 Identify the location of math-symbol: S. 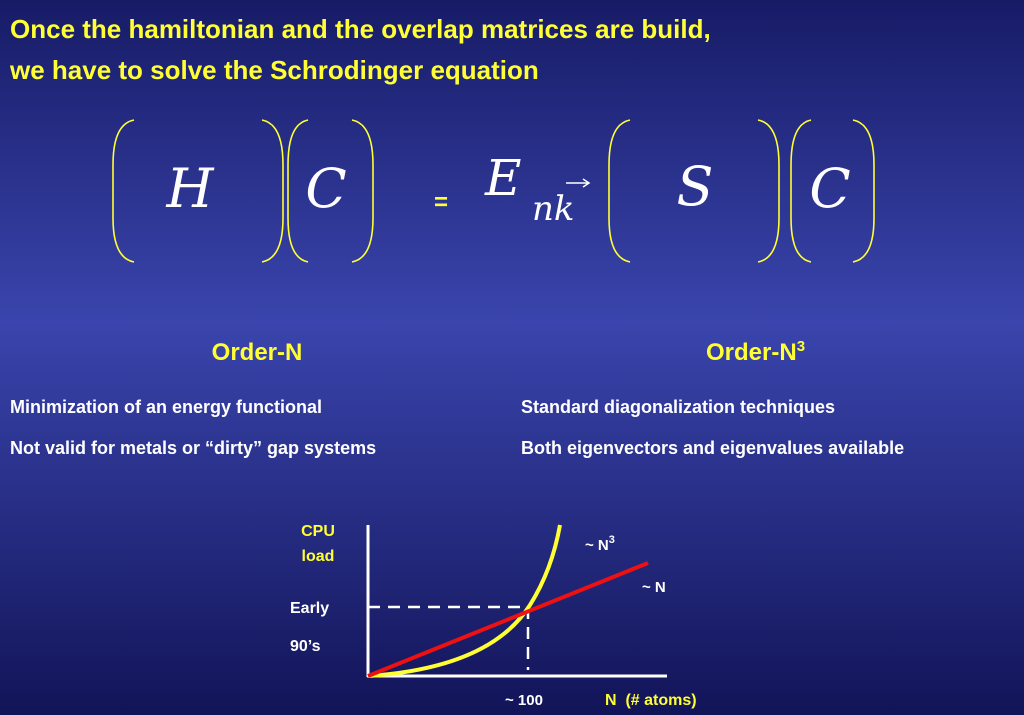
(695, 186).